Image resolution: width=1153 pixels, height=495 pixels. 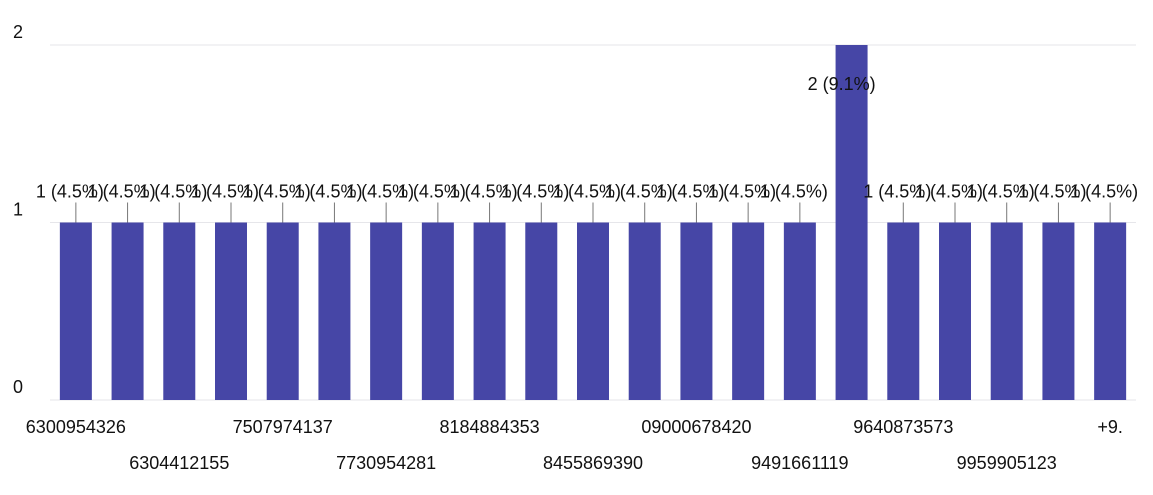 What do you see at coordinates (179, 463) in the screenshot?
I see `x-tick-label: 6304412155` at bounding box center [179, 463].